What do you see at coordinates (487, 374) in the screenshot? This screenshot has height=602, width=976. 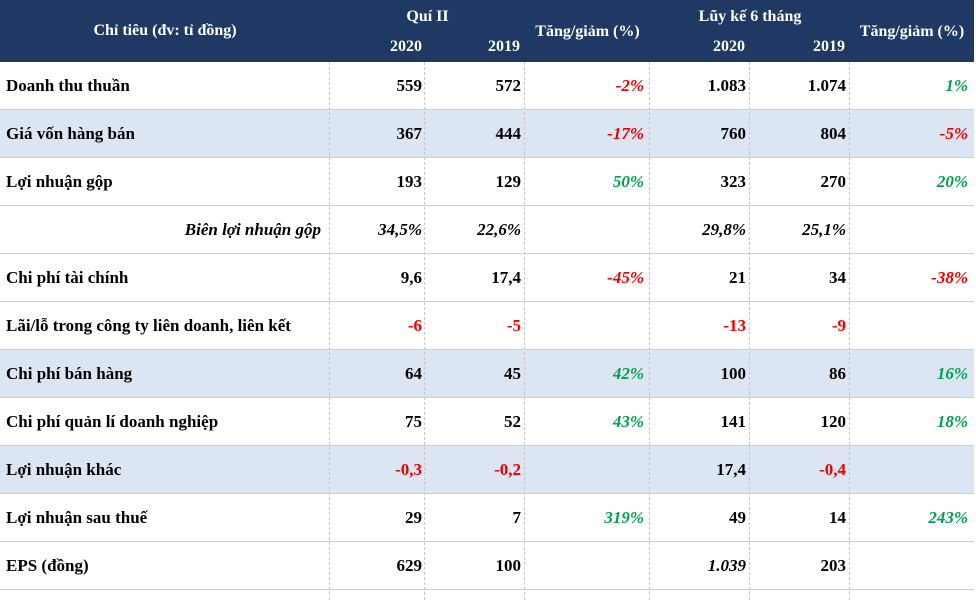 I see `row-selling-expense: Chi phí bán hàng 64 45 42% 100 86 16%` at bounding box center [487, 374].